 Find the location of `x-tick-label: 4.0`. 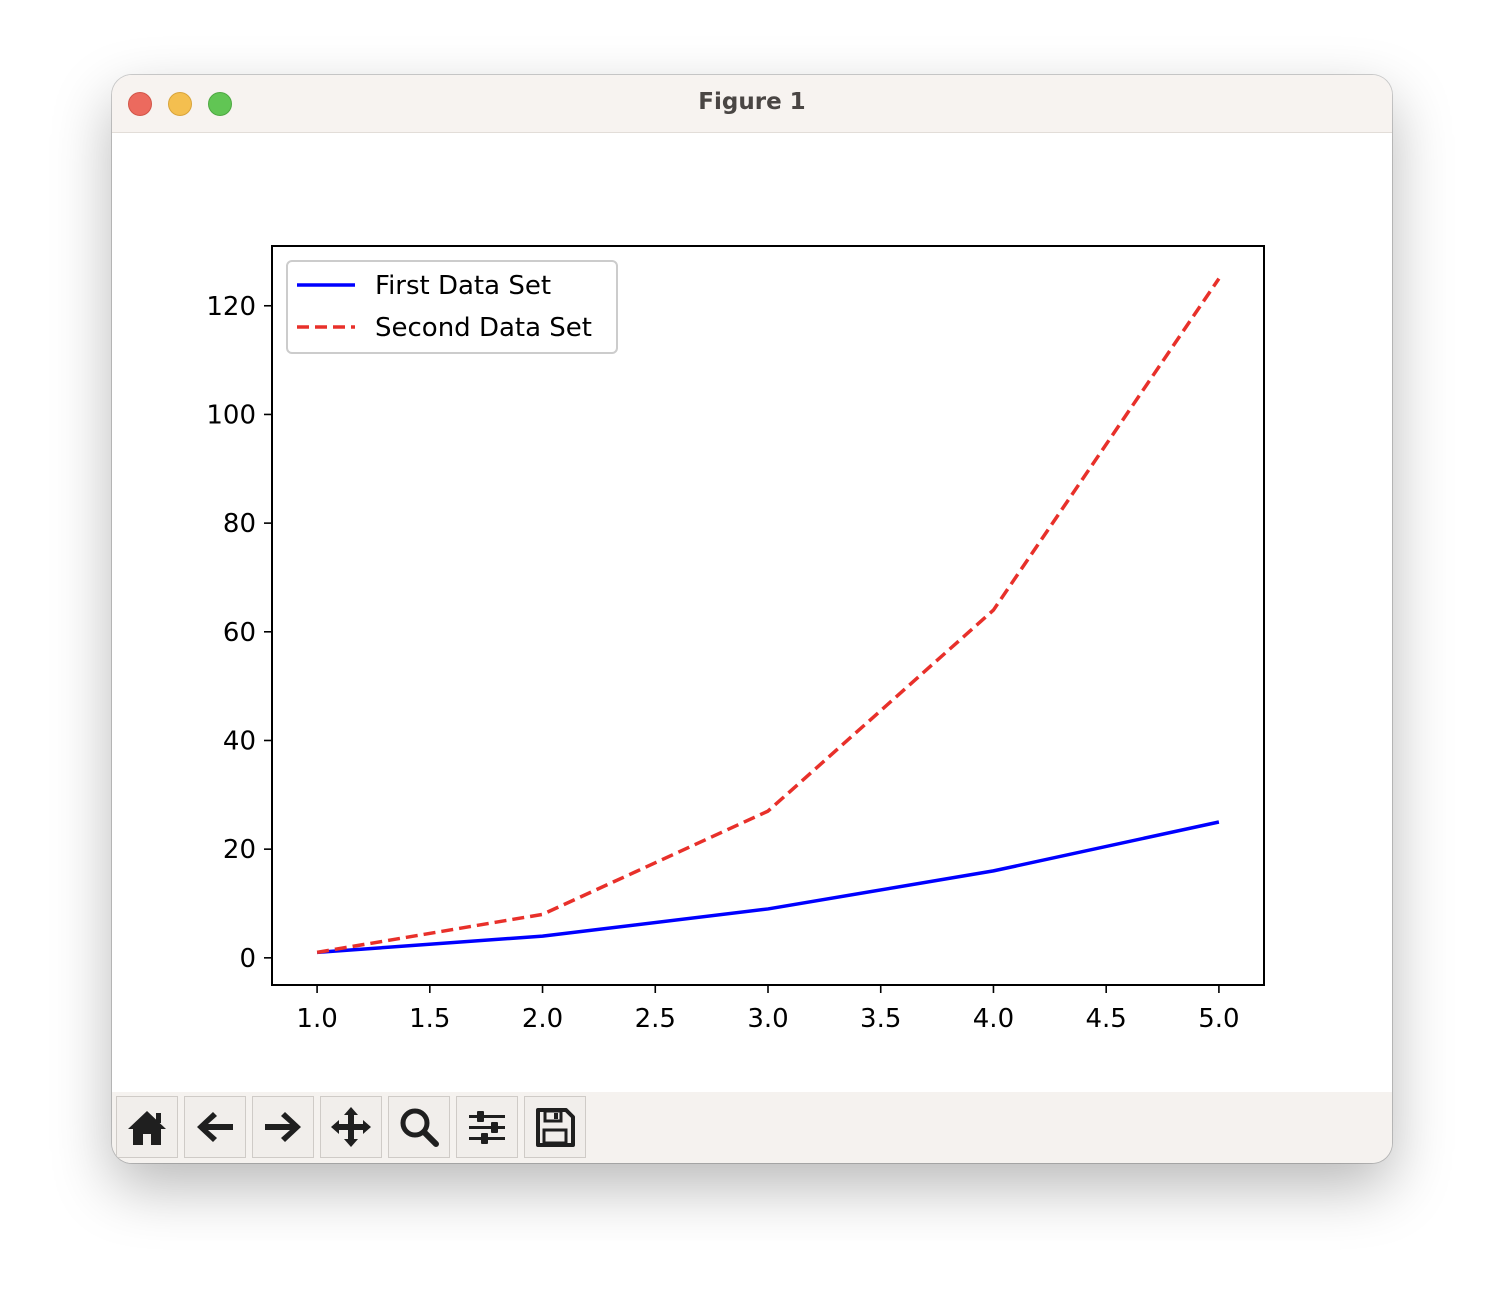

x-tick-label: 4.0 is located at coordinates (993, 1019).